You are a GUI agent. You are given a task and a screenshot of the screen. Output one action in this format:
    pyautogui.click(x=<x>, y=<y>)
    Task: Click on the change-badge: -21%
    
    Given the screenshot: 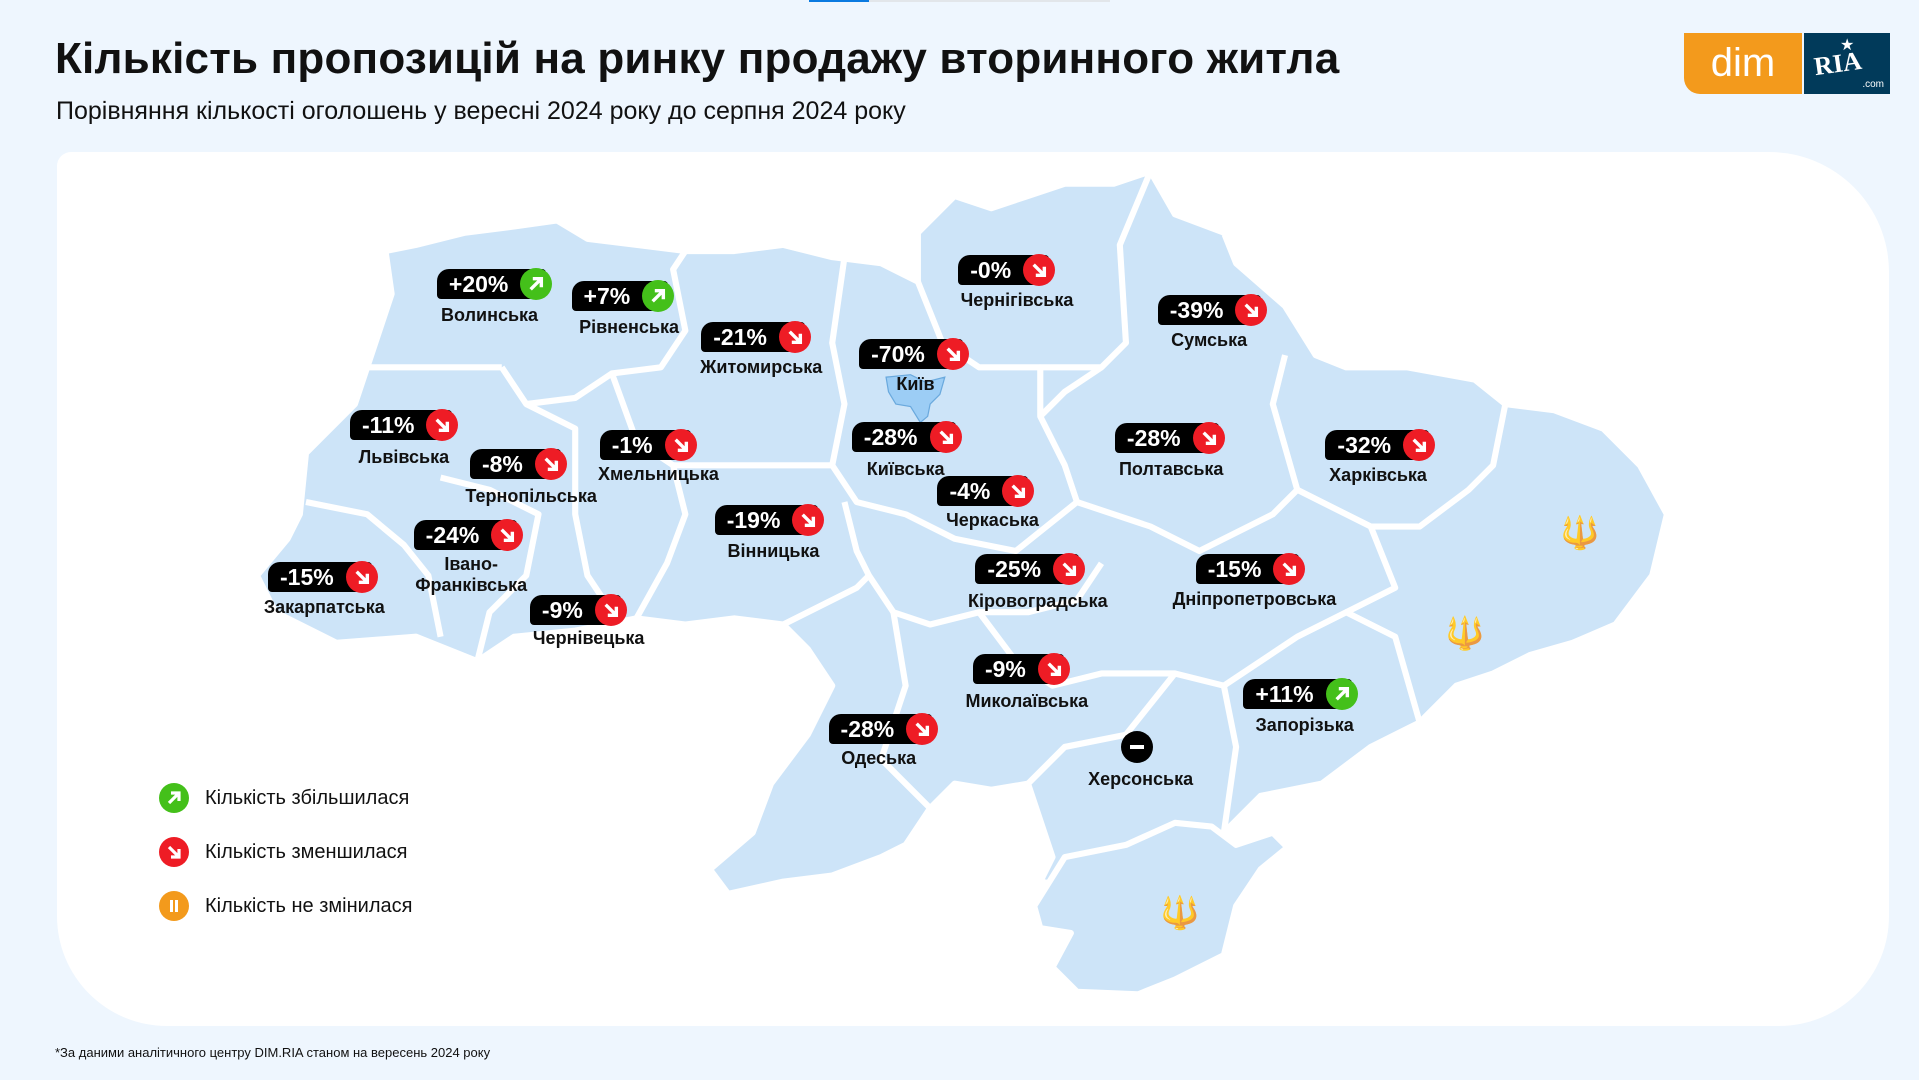 What is the action you would take?
    pyautogui.click(x=756, y=336)
    